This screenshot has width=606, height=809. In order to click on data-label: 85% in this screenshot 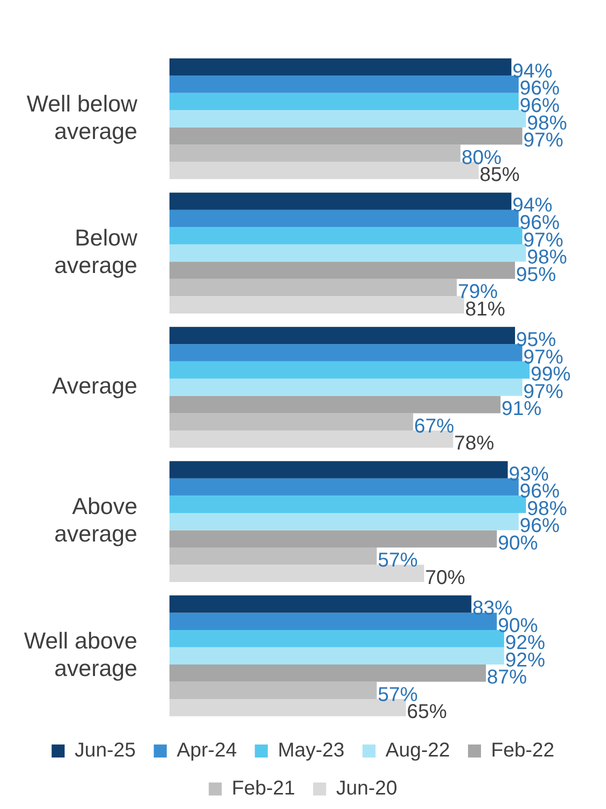, I will do `click(500, 175)`.